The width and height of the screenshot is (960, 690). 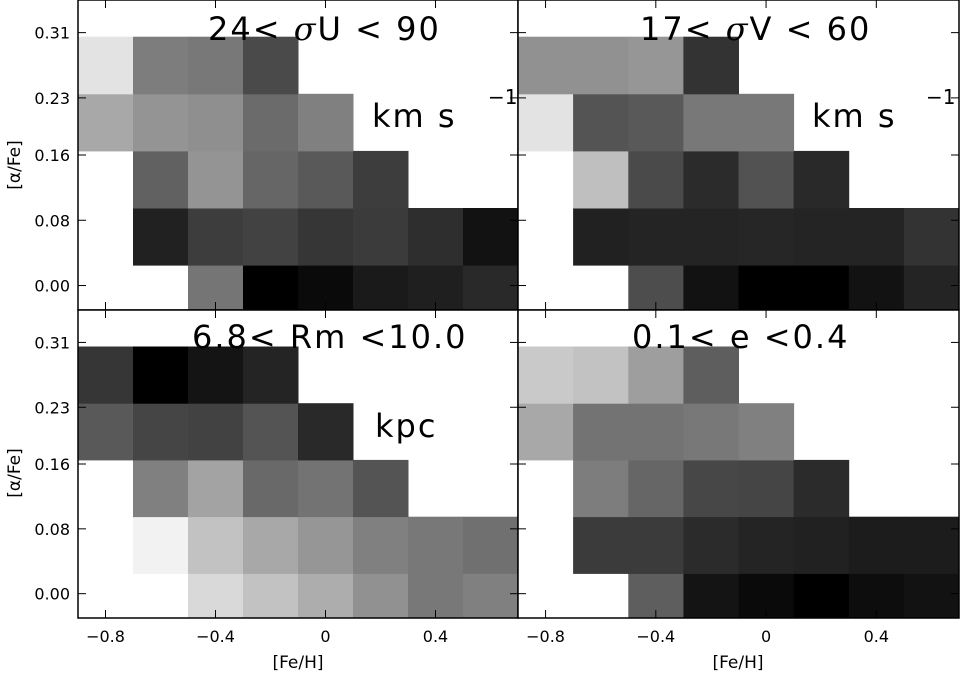 What do you see at coordinates (755, 29) in the screenshot?
I see `panel-title-sigma-v: 17< σV < 60` at bounding box center [755, 29].